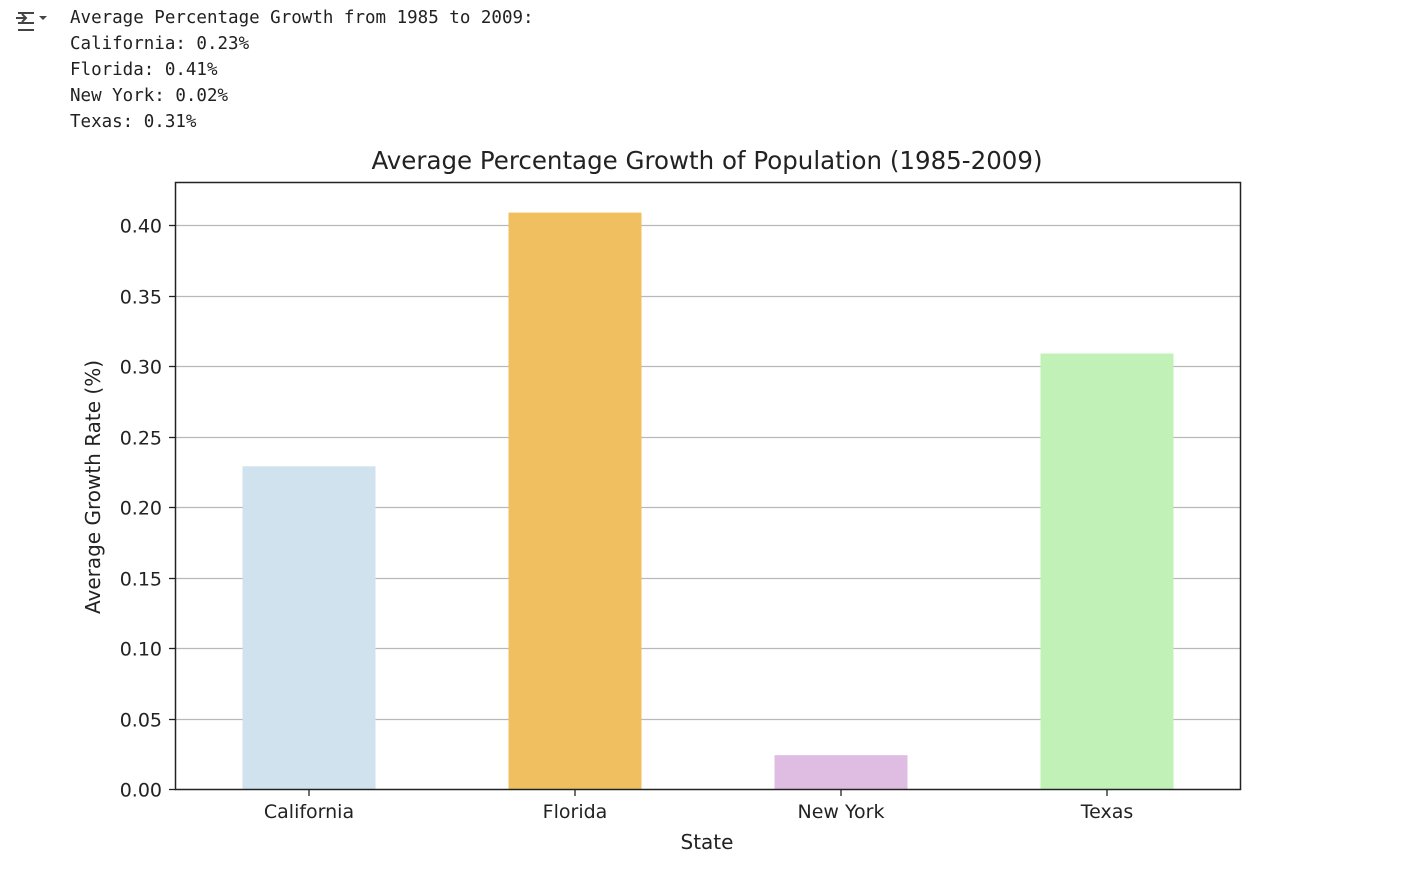 The image size is (1411, 870). What do you see at coordinates (707, 842) in the screenshot?
I see `x-axis-label: State` at bounding box center [707, 842].